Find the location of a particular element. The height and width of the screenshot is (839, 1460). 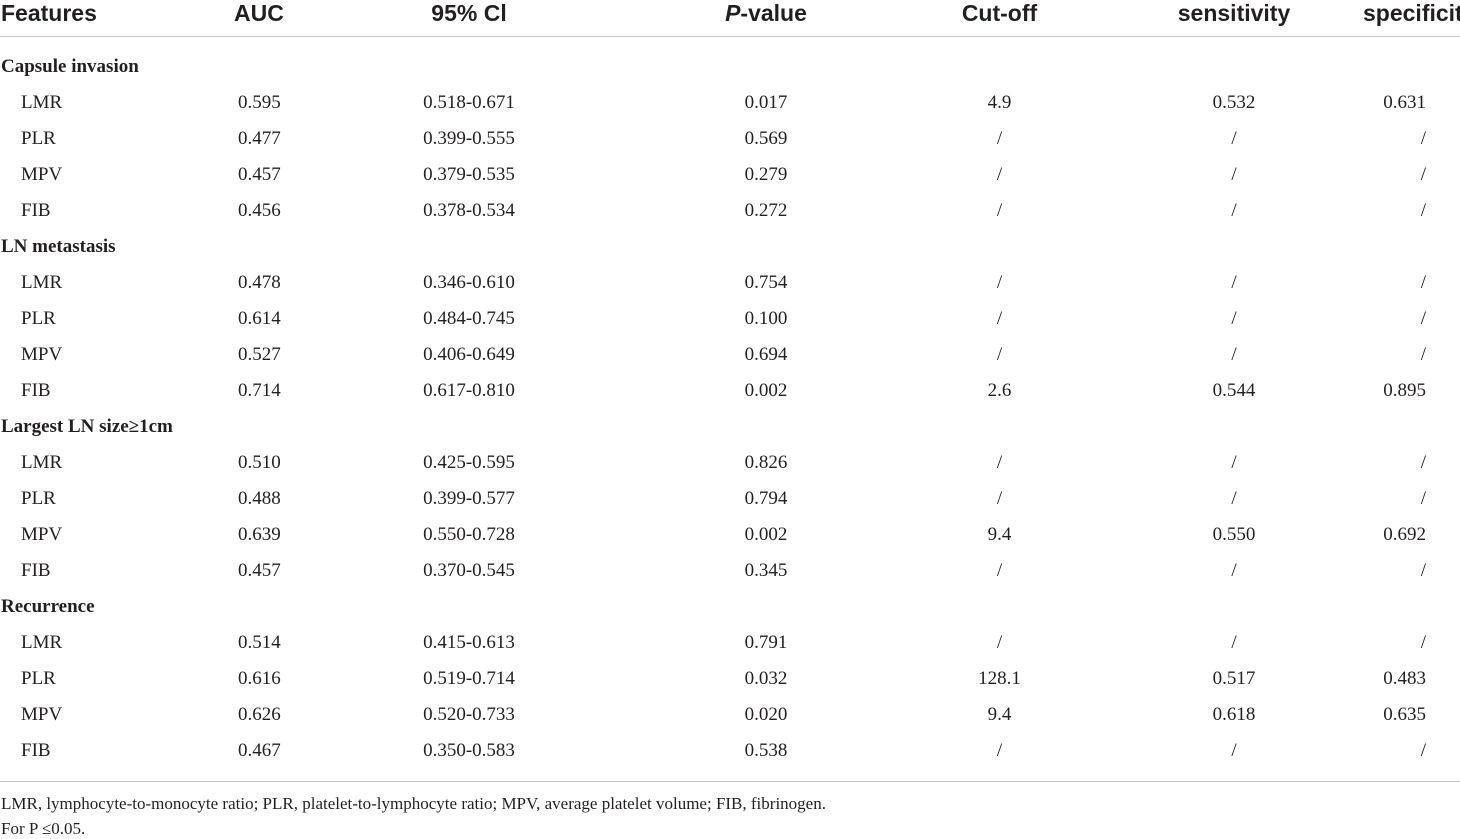

group-title: LN metastasis is located at coordinates (58, 246).